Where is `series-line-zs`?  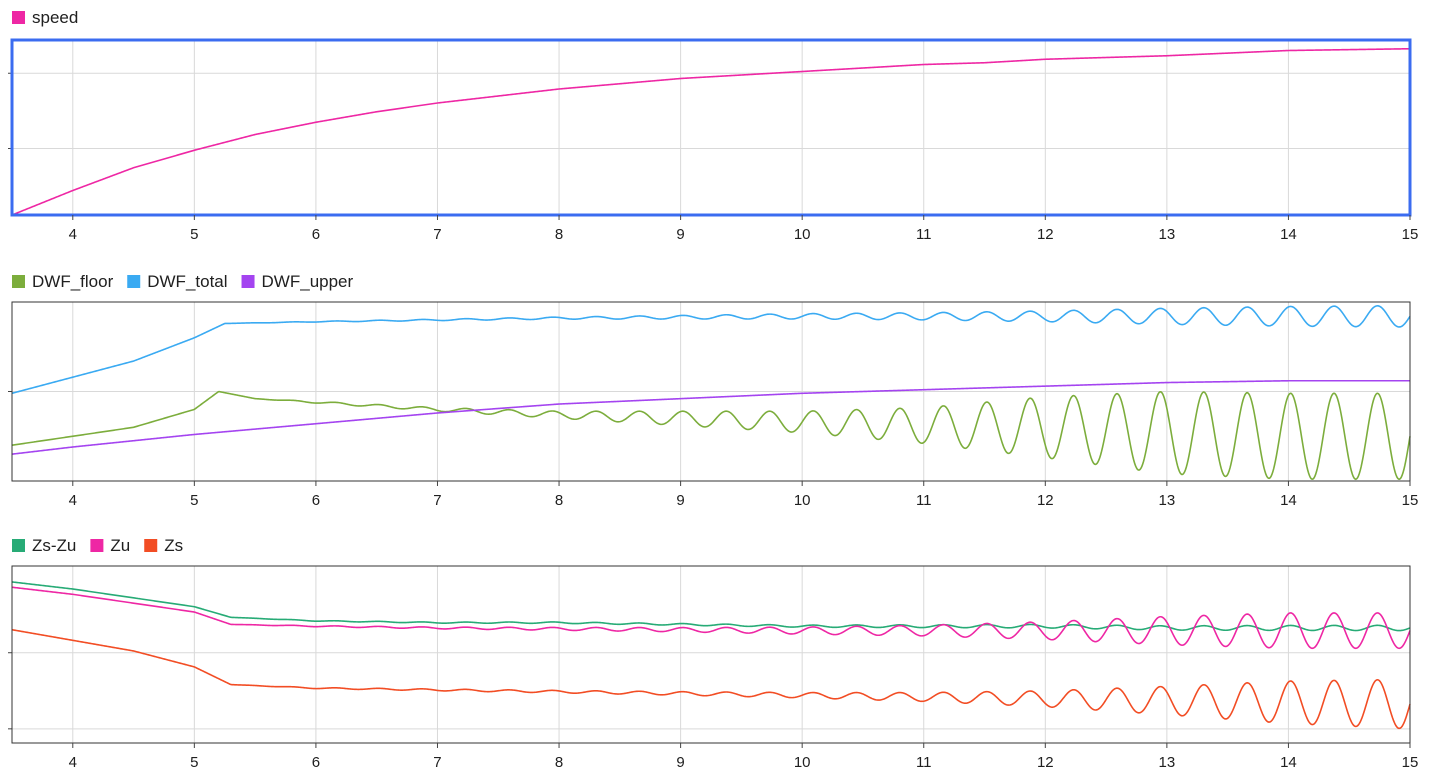 series-line-zs is located at coordinates (711, 679).